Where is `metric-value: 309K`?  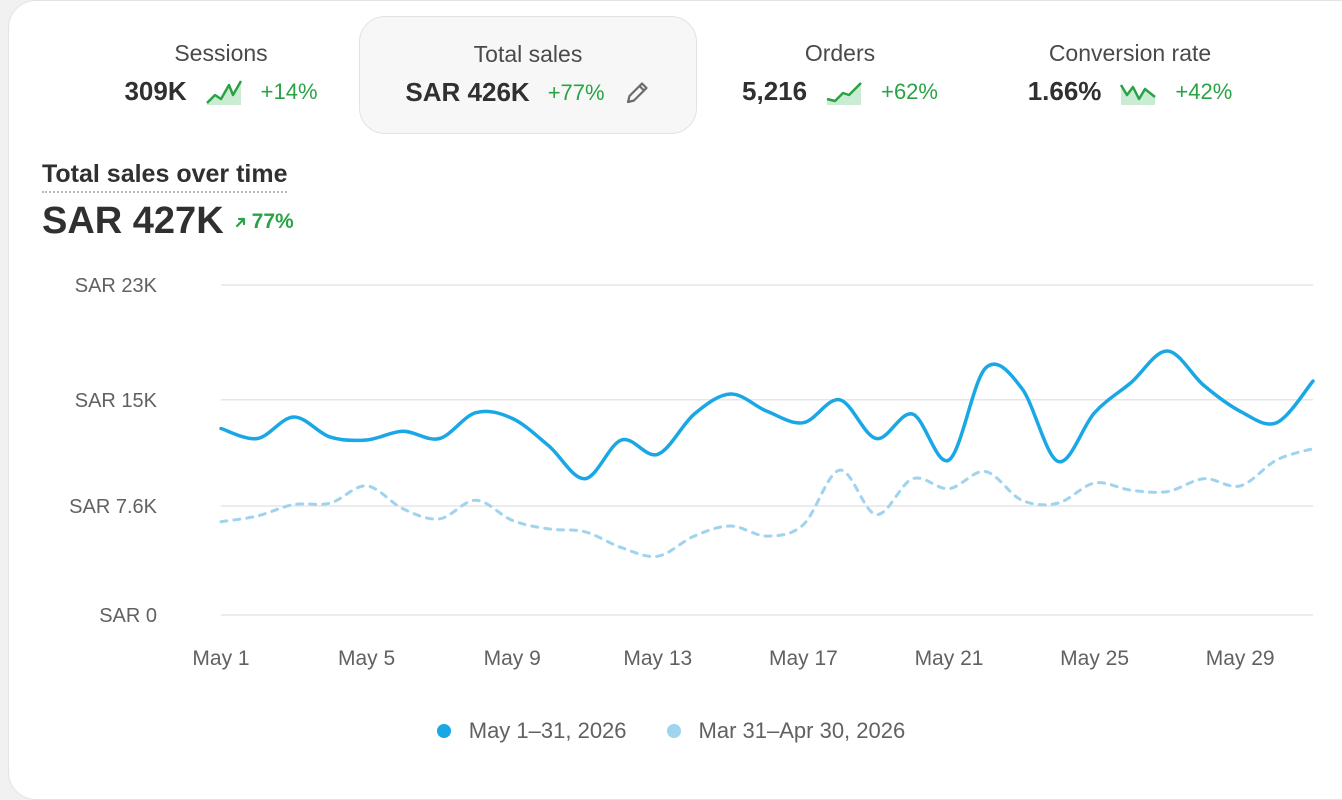
metric-value: 309K is located at coordinates (155, 91).